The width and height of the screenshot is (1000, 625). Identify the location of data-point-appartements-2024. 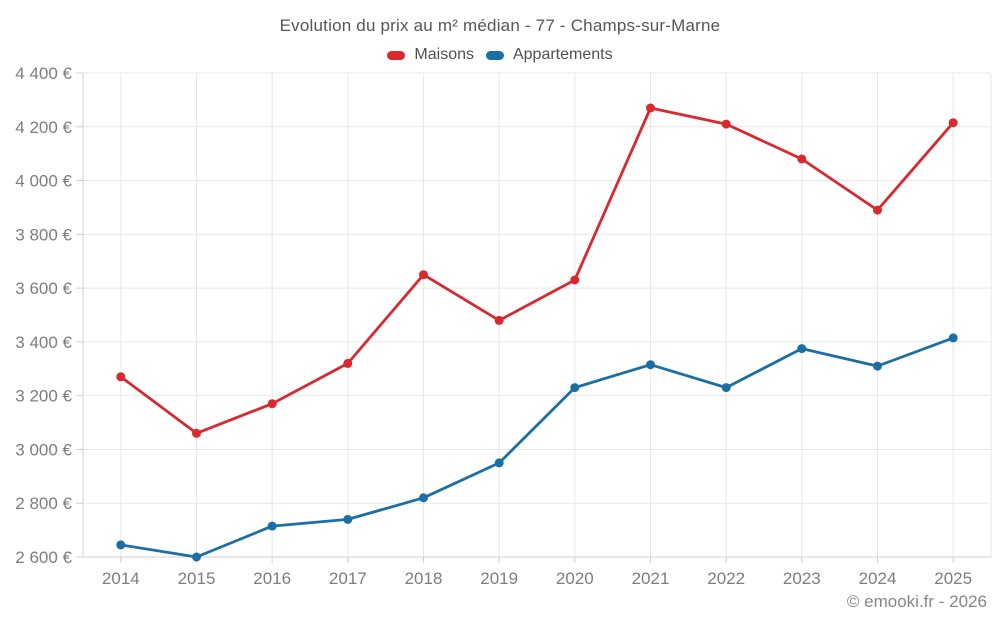
(877, 366).